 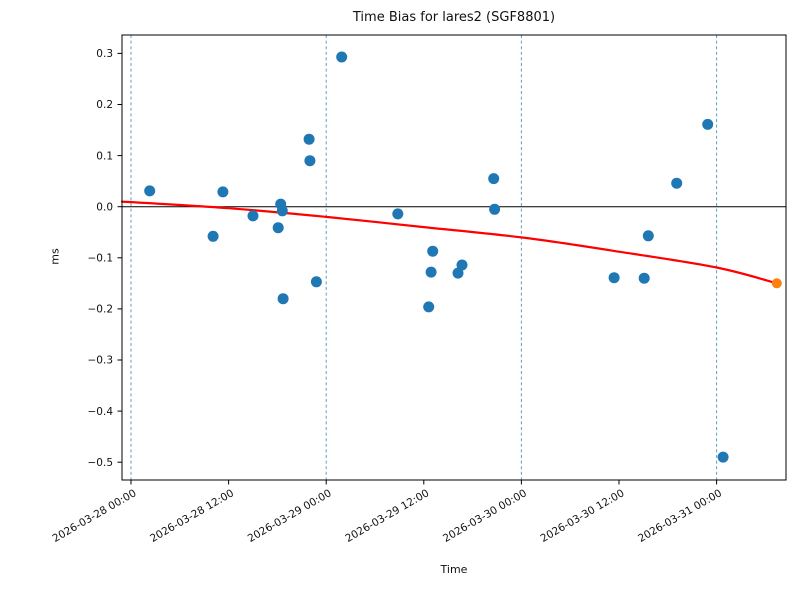 What do you see at coordinates (104, 156) in the screenshot?
I see `y-tick-label: 0.1` at bounding box center [104, 156].